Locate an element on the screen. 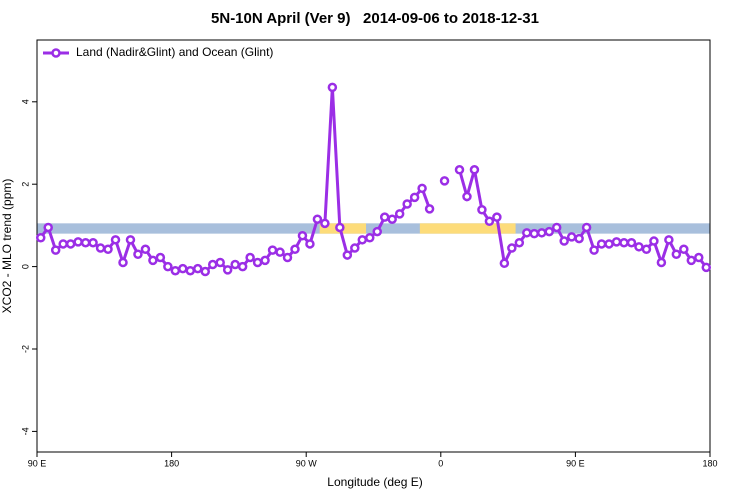 The width and height of the screenshot is (750, 500). legend-marker is located at coordinates (56, 53).